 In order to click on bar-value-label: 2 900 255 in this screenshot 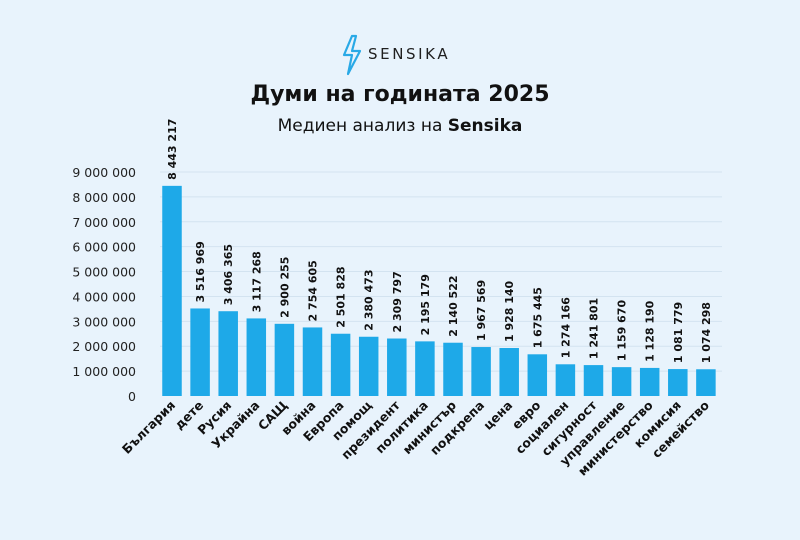, I will do `click(284, 287)`.